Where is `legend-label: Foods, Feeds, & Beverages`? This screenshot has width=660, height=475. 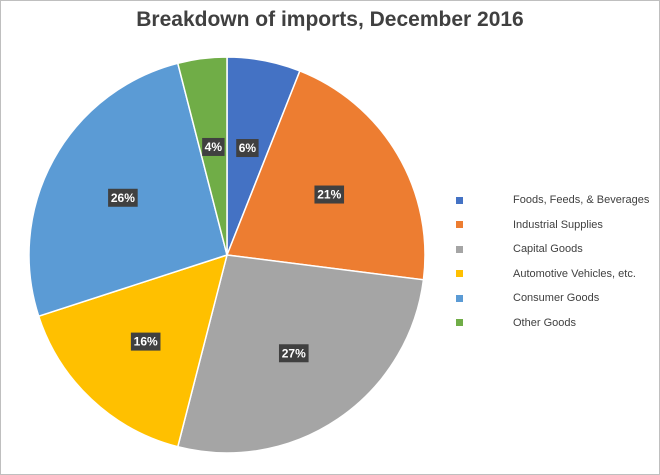
legend-label: Foods, Feeds, & Beverages is located at coordinates (581, 200).